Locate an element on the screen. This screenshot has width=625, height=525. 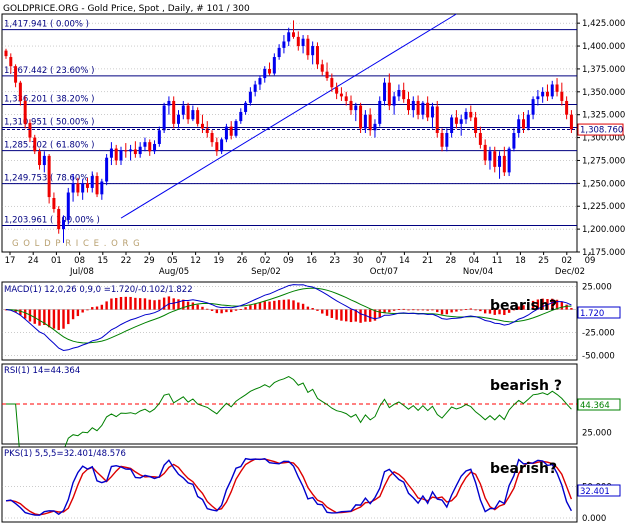
rsi-title: RSI(1) 14=44.364 is located at coordinates (42, 371).